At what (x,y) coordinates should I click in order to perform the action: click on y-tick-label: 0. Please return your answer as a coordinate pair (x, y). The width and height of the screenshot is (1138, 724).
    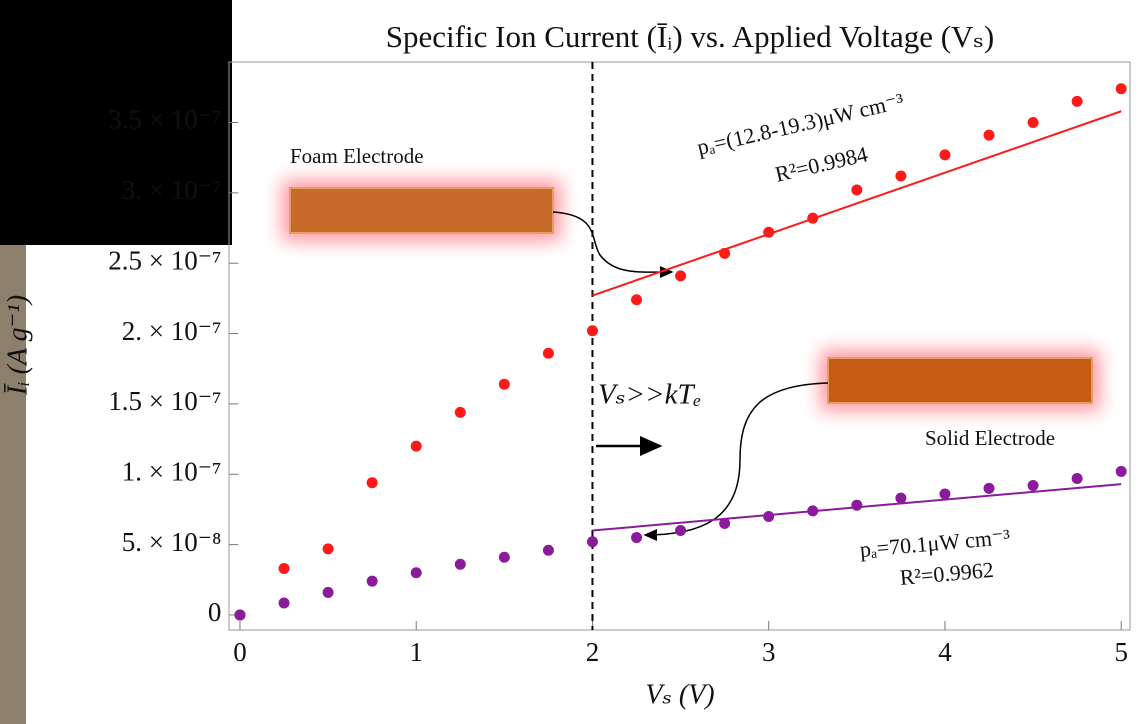
    Looking at the image, I should click on (215, 612).